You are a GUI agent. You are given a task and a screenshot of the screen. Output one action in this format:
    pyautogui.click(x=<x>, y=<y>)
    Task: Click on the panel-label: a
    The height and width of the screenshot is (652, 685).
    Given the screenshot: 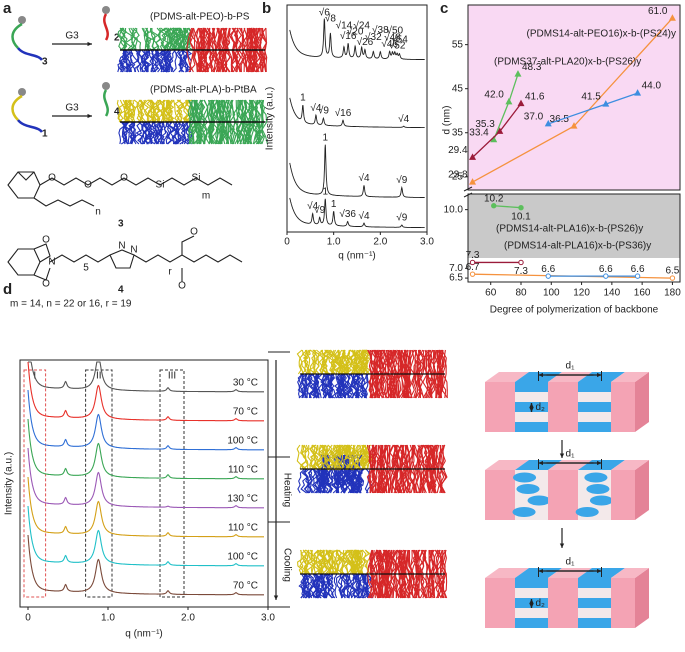 What is the action you would take?
    pyautogui.click(x=7, y=8)
    